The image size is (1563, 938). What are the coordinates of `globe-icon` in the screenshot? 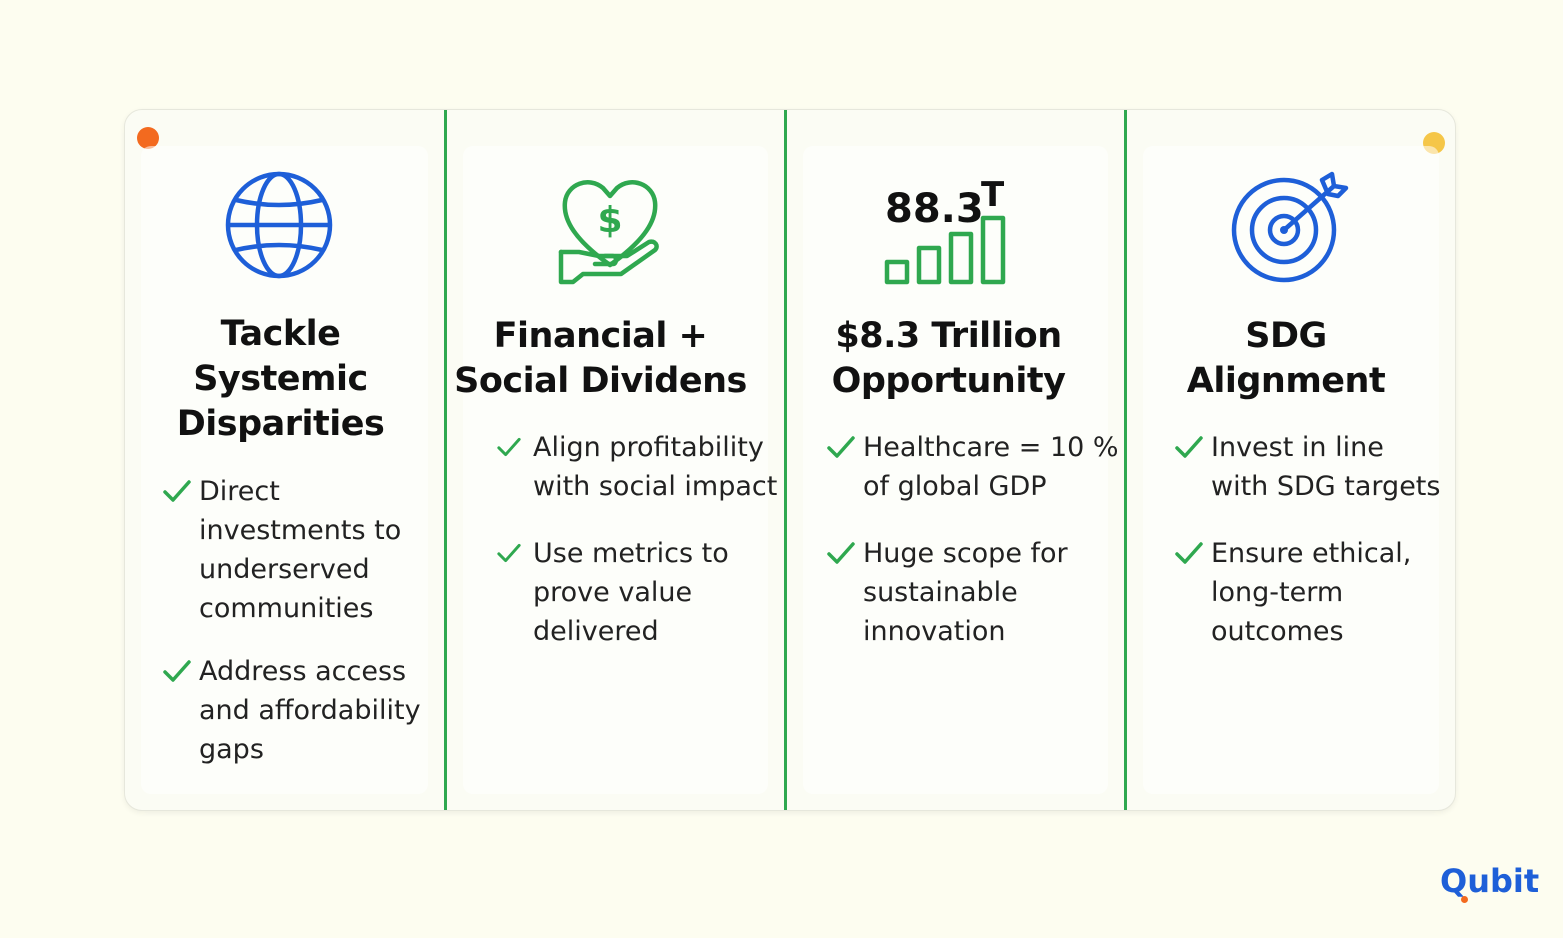 It's located at (284, 230).